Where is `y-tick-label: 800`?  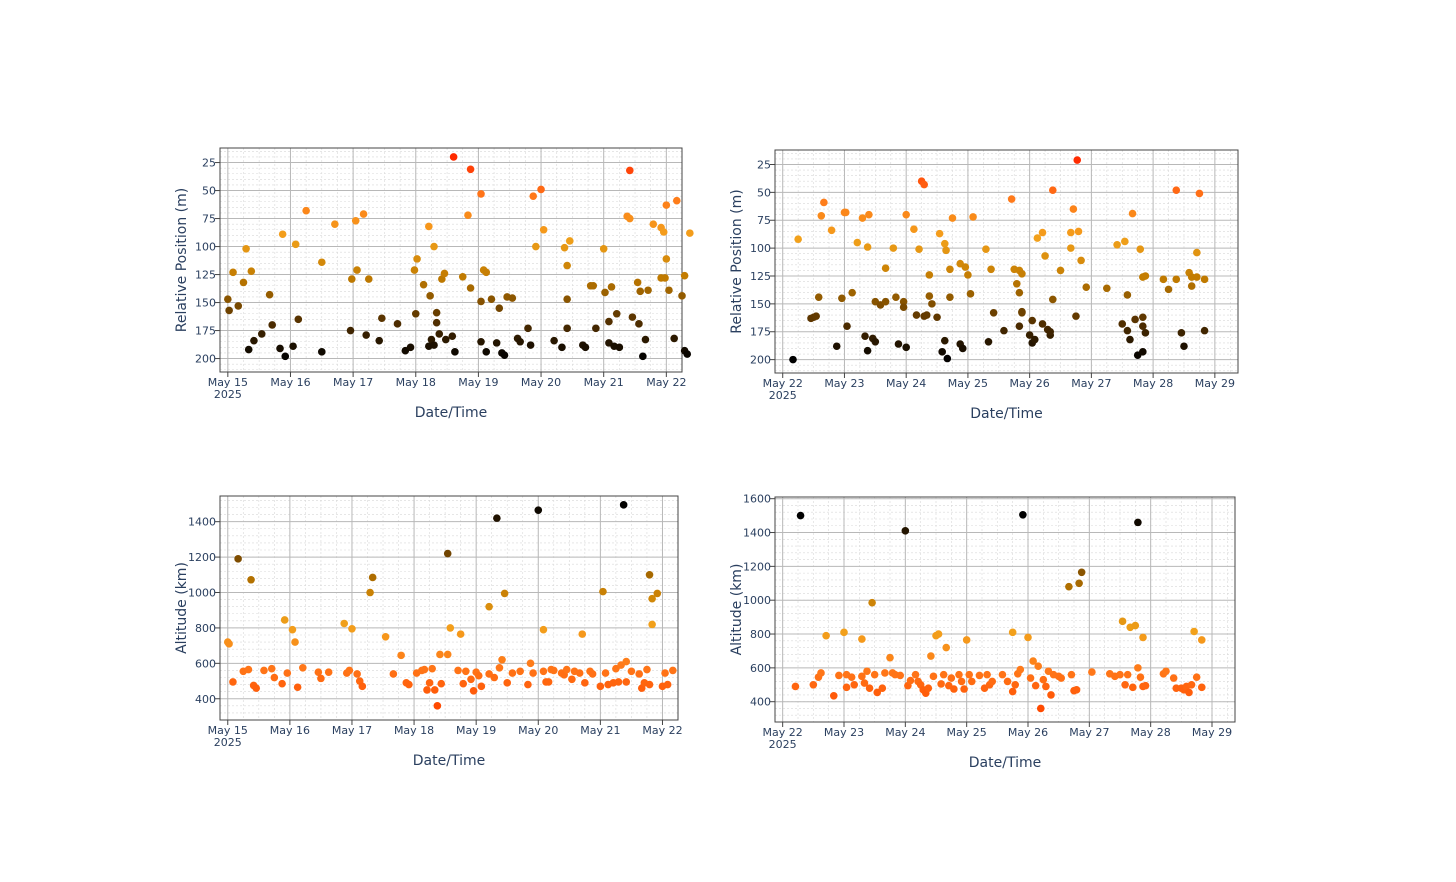 y-tick-label: 800 is located at coordinates (760, 634).